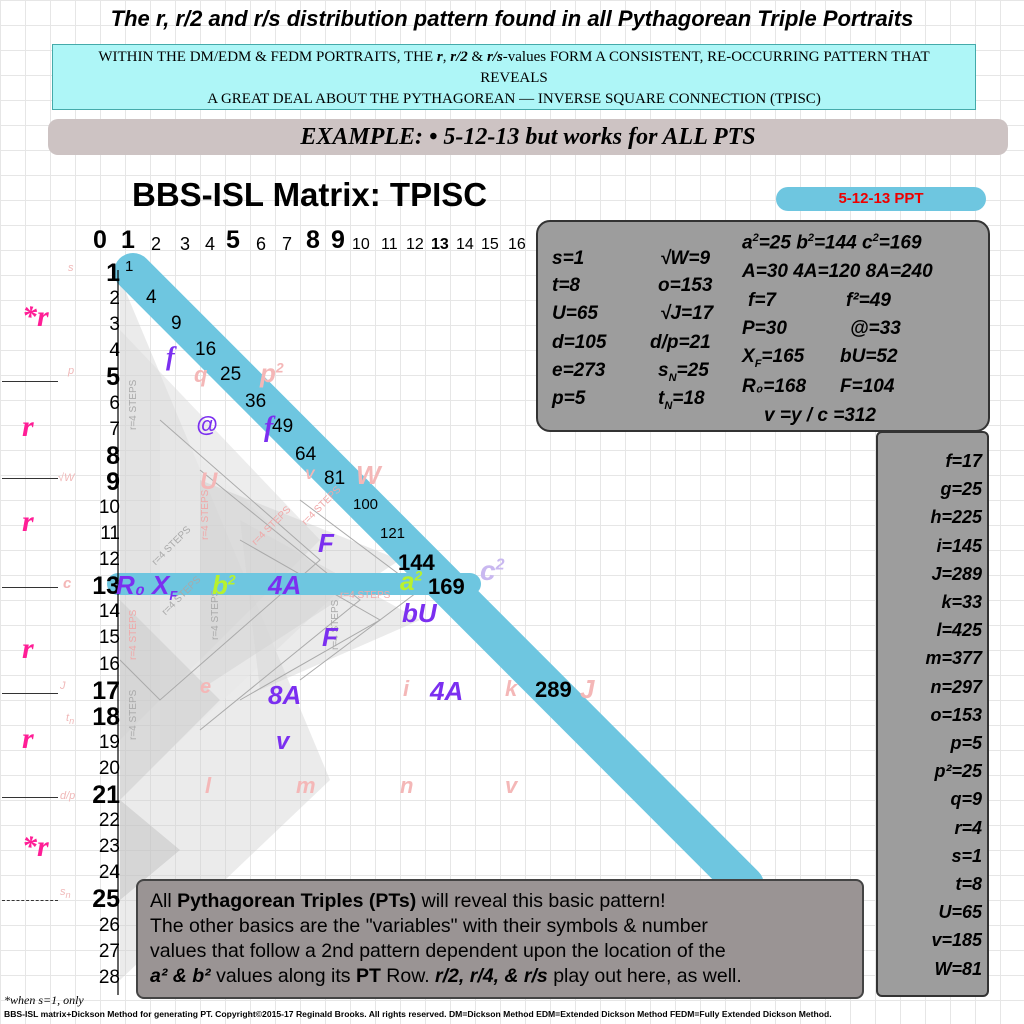  I want to click on val-tN: tN=18, so click(681, 400).